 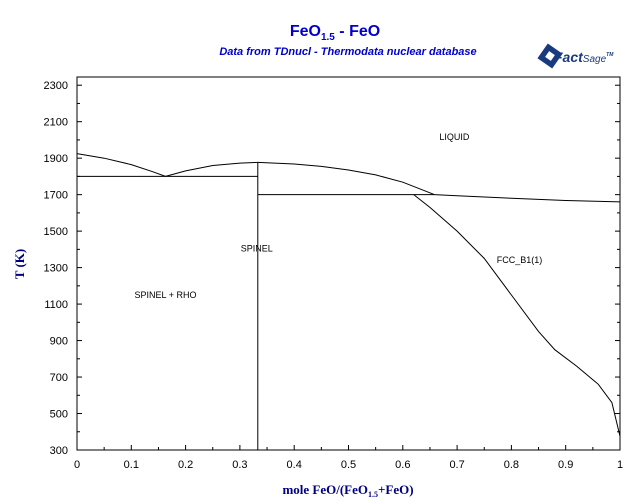 What do you see at coordinates (569, 57) in the screenshot?
I see `factsage-logo-word1: Fact` at bounding box center [569, 57].